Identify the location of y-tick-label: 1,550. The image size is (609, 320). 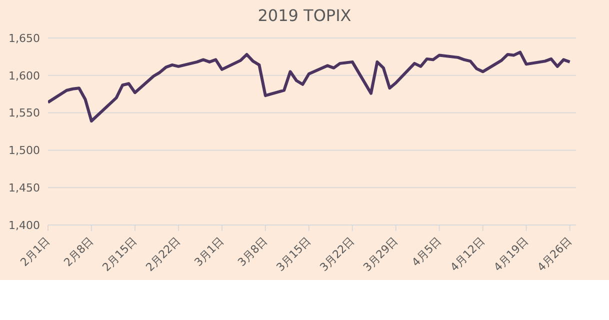
(24, 113).